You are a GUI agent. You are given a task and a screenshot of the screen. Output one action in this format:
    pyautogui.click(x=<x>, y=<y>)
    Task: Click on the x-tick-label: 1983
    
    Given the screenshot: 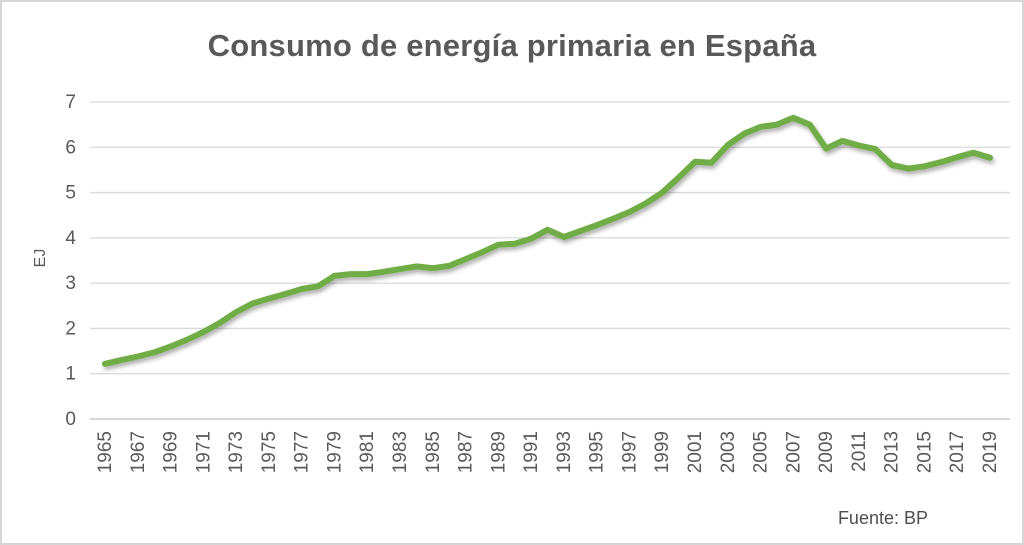 What is the action you would take?
    pyautogui.click(x=400, y=452)
    